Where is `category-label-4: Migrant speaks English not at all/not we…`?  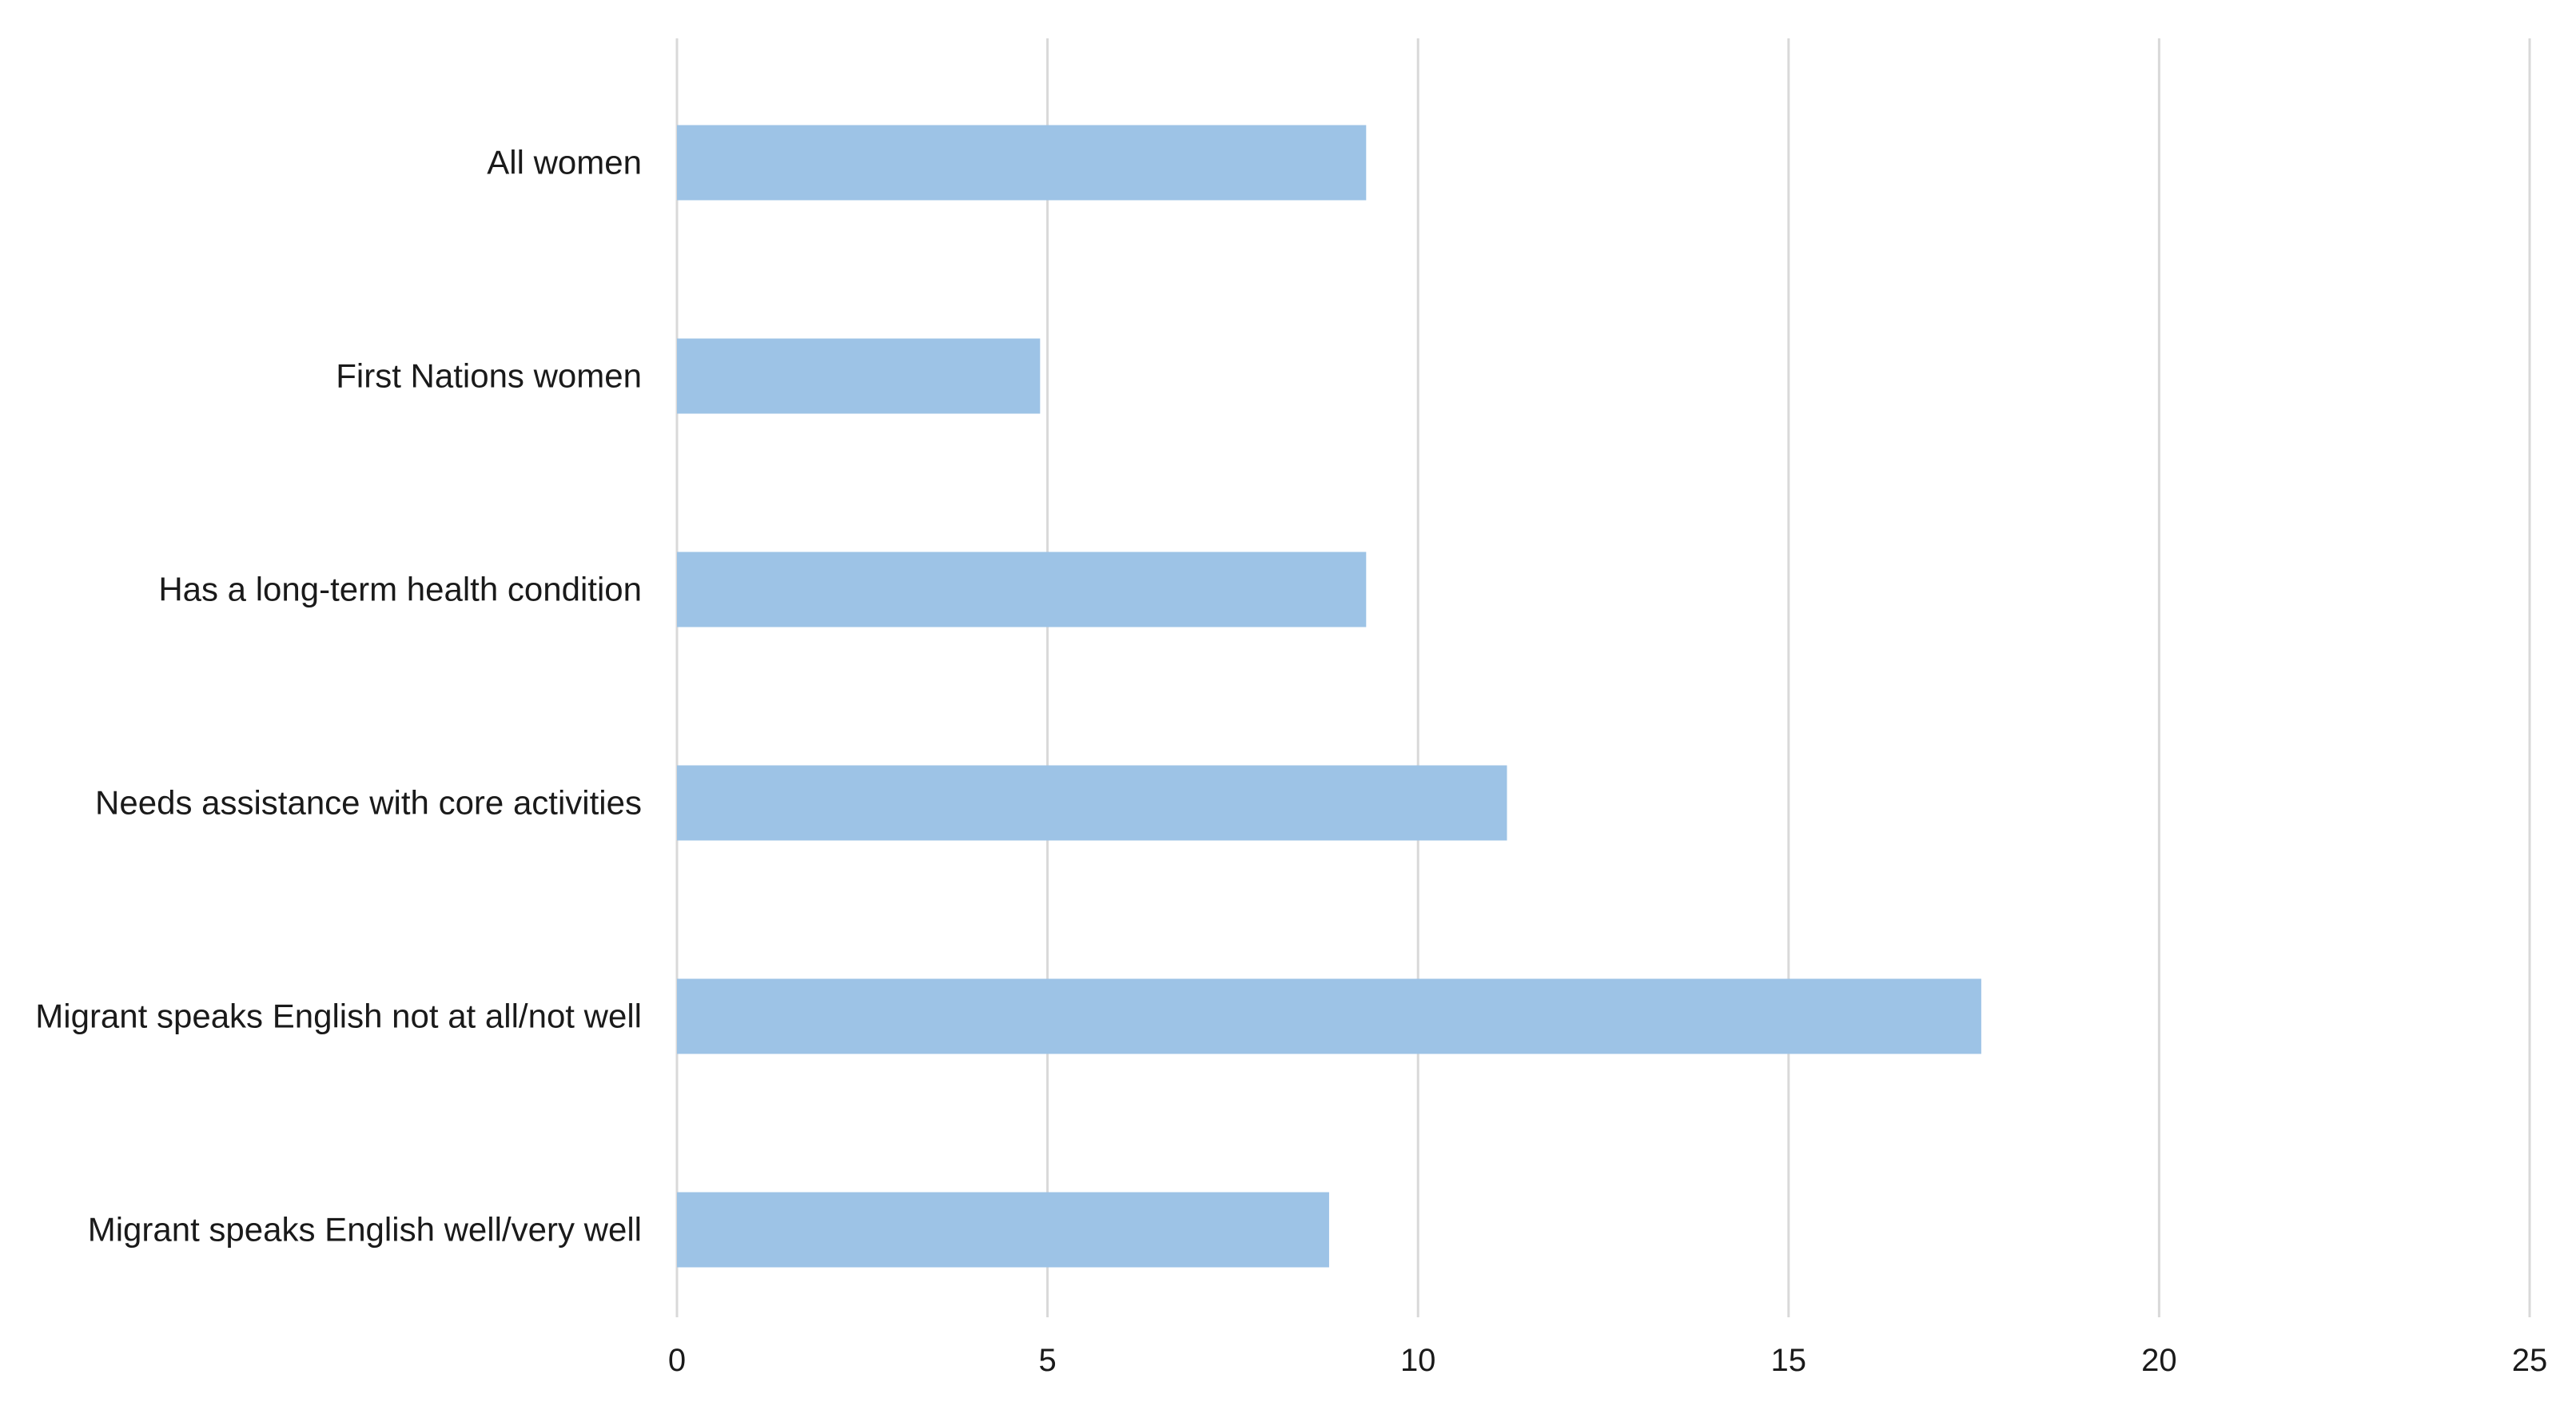 category-label-4: Migrant speaks English not at all/not we… is located at coordinates (338, 1016).